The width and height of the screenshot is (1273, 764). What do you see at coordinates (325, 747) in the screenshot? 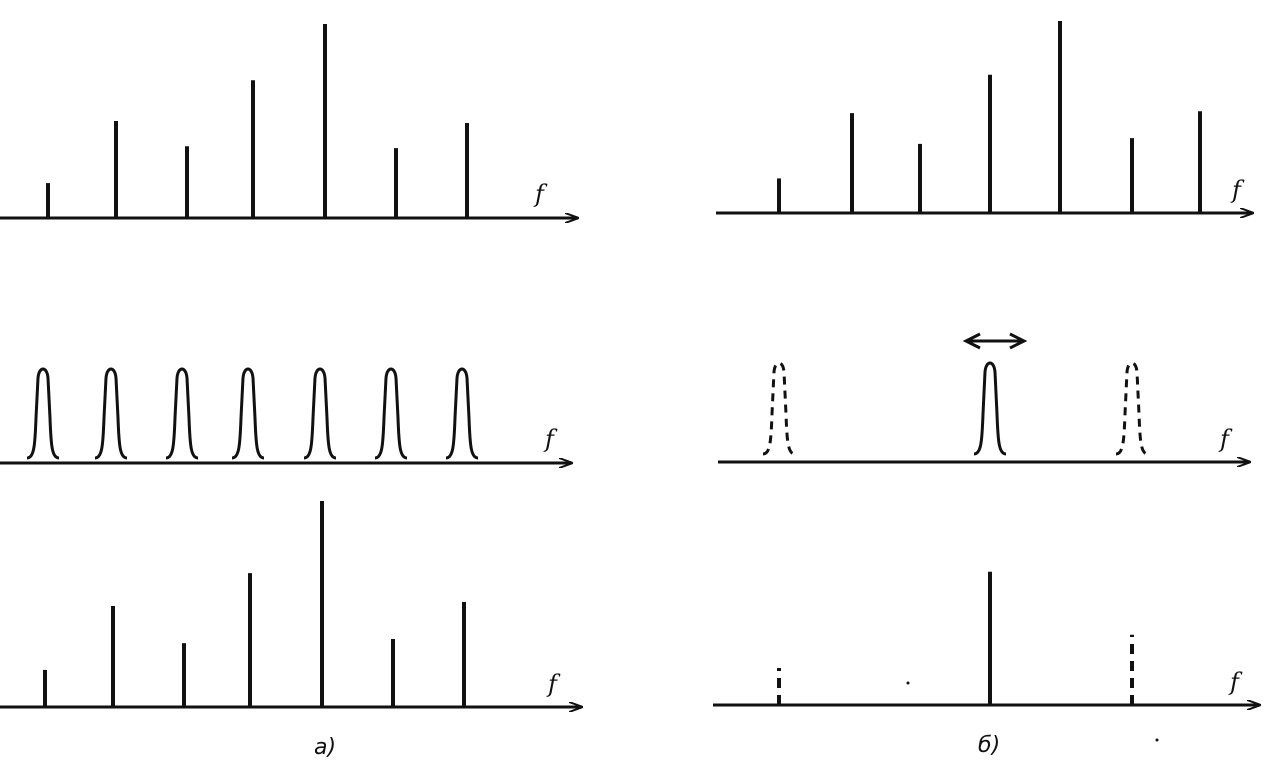
I see `panel-a-caption: а)` at bounding box center [325, 747].